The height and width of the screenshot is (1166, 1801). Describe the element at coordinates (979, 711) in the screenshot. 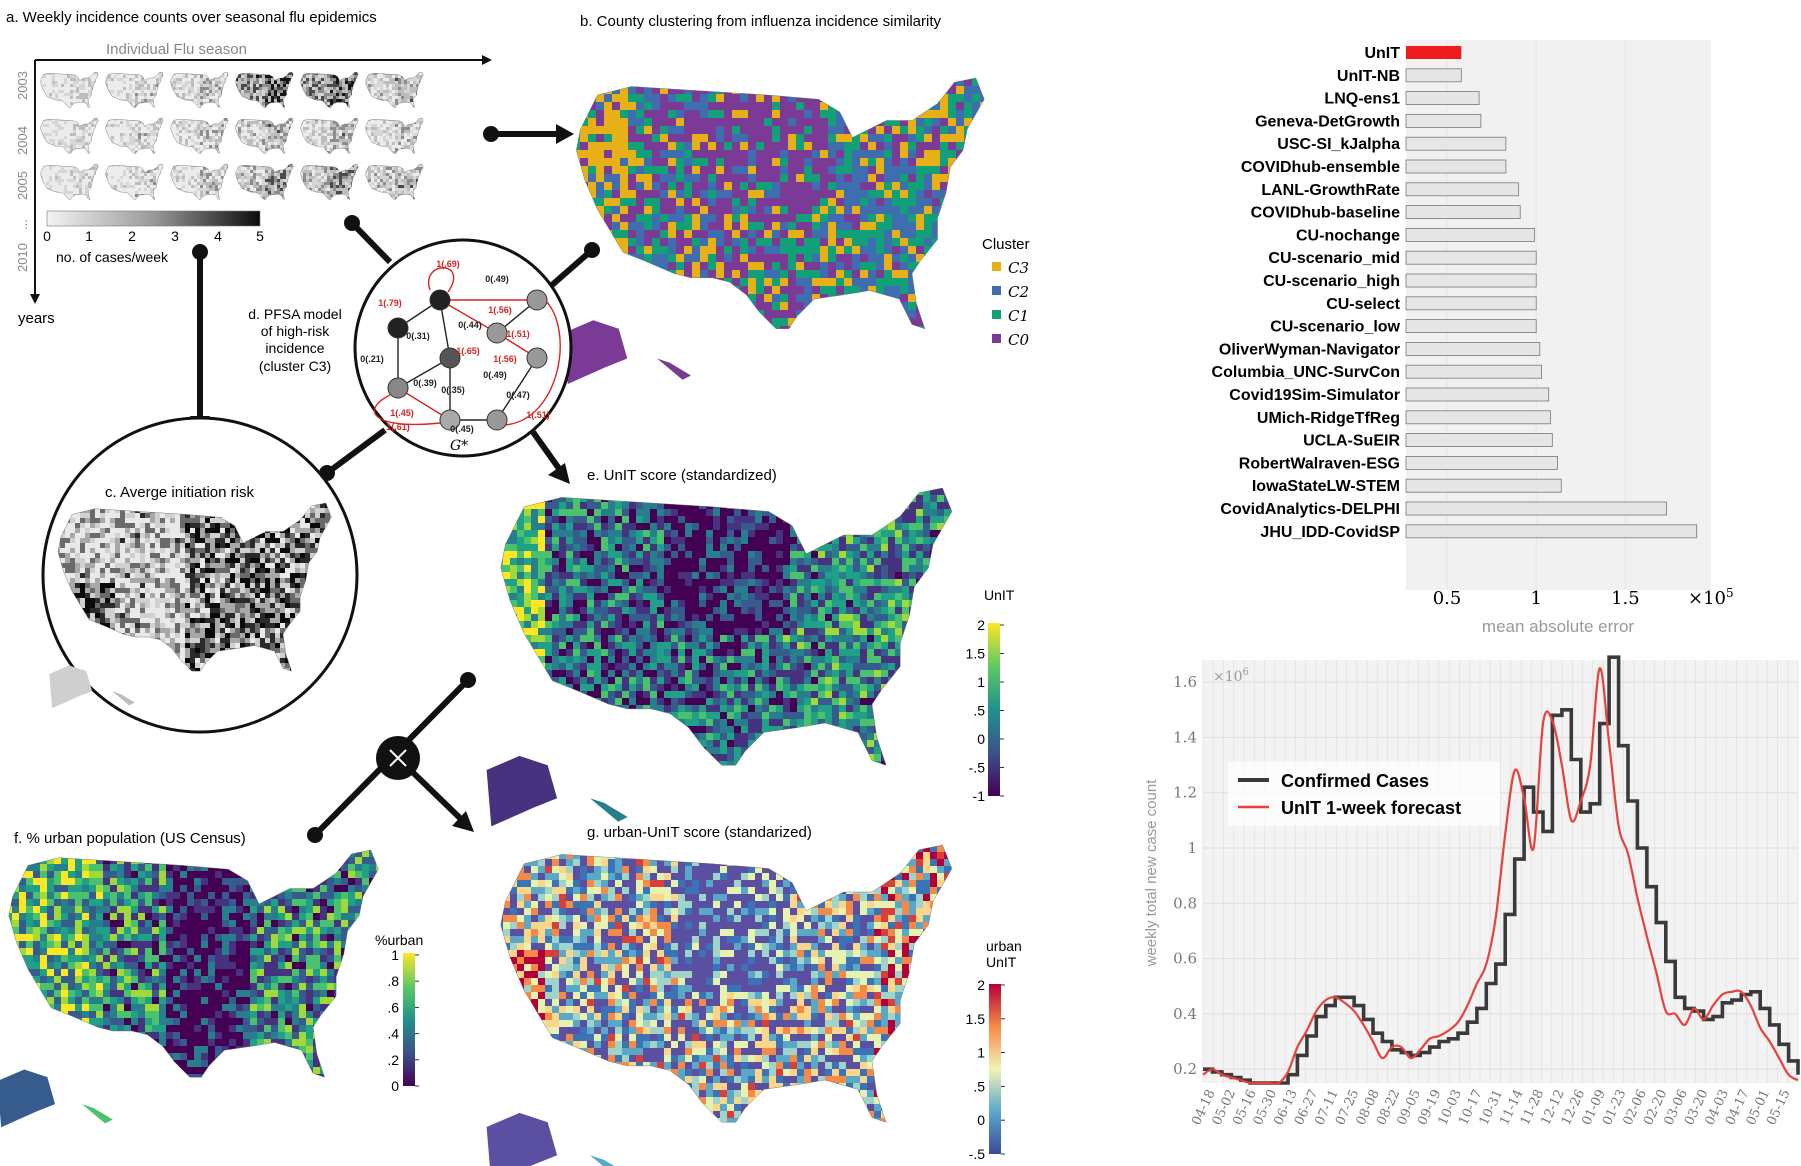

I see `colorbar-tick: .5` at that location.